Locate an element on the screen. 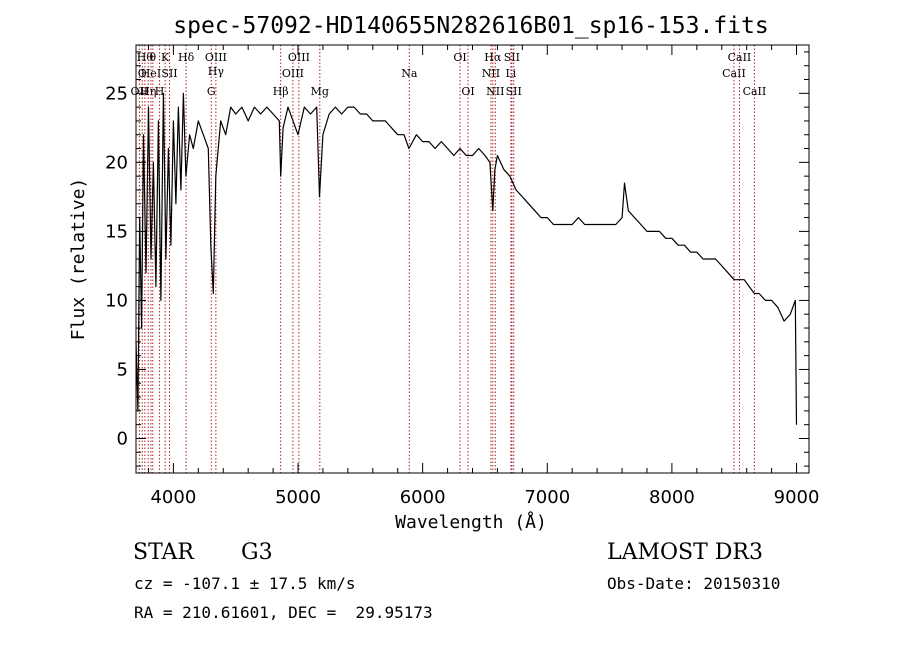 This screenshot has width=900, height=649. spectral-subclass: G3 is located at coordinates (257, 552).